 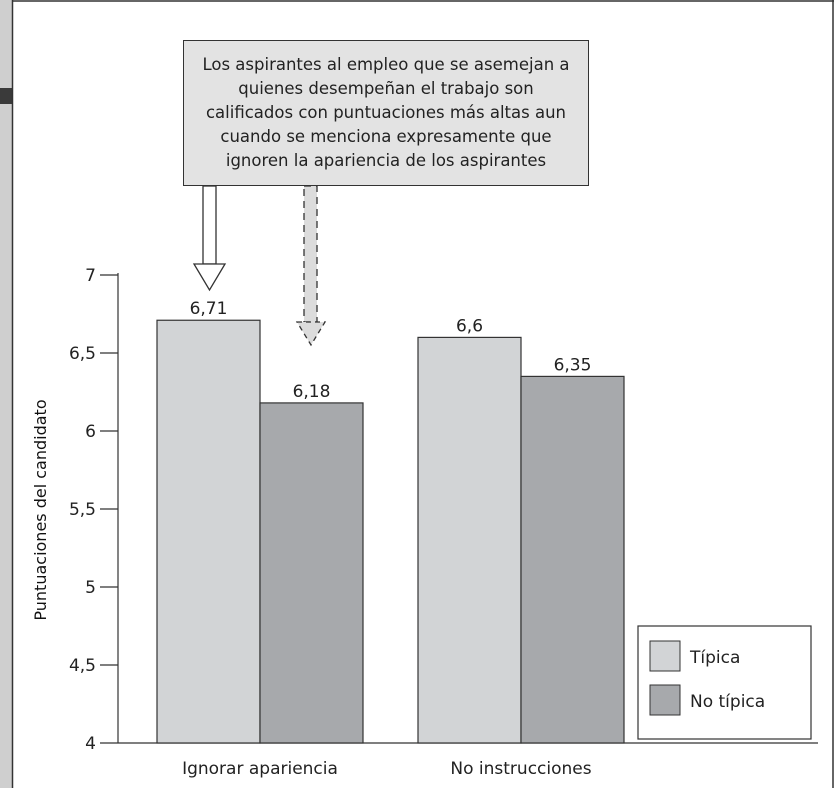 I want to click on legend-swatch-tipica, so click(x=665, y=656).